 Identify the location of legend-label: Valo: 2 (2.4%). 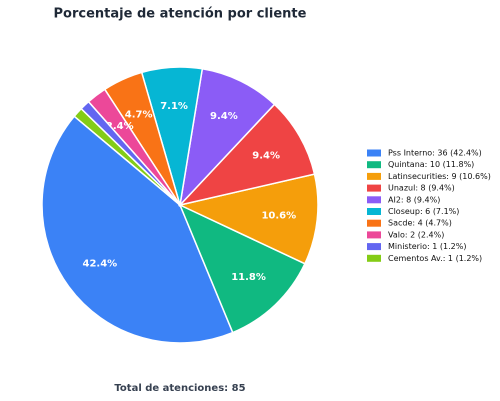
(416, 234).